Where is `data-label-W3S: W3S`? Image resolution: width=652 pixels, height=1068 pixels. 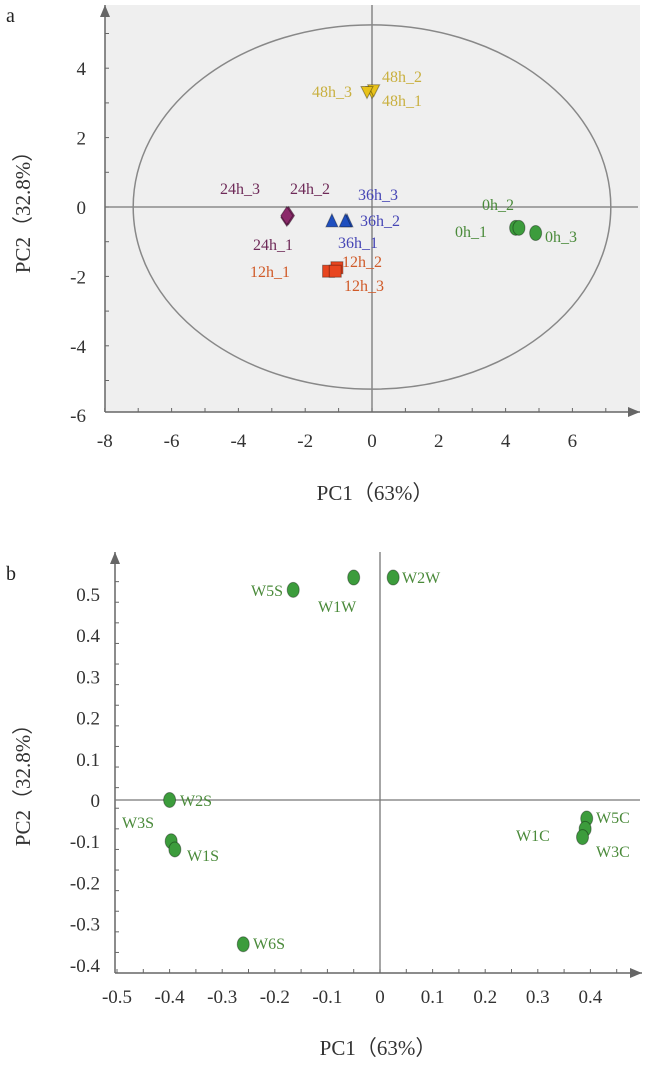
data-label-W3S: W3S is located at coordinates (138, 823).